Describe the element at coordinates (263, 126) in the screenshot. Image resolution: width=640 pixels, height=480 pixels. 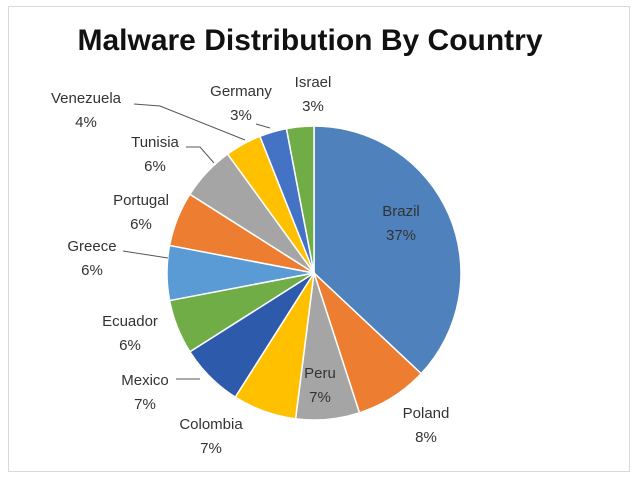
I see `leader-line-germany` at that location.